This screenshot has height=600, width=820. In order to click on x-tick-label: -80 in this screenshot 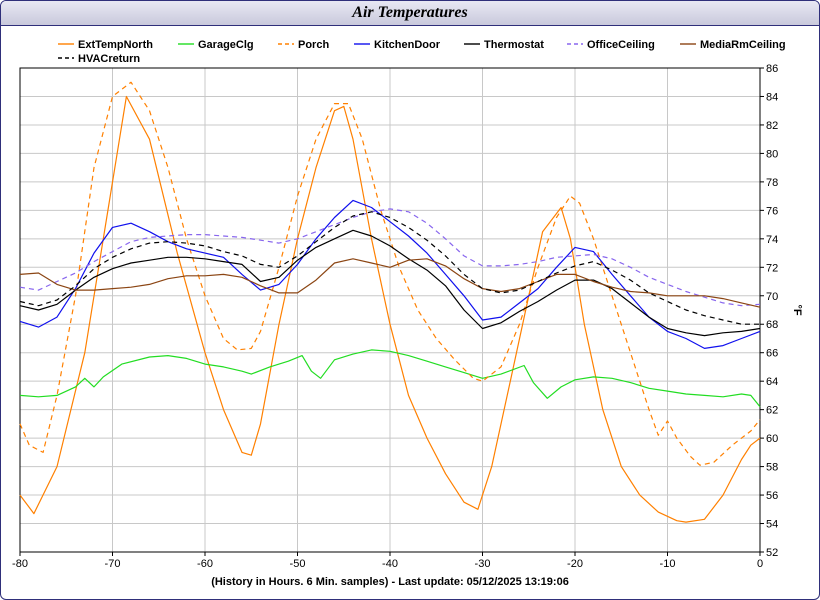, I will do `click(20, 564)`.